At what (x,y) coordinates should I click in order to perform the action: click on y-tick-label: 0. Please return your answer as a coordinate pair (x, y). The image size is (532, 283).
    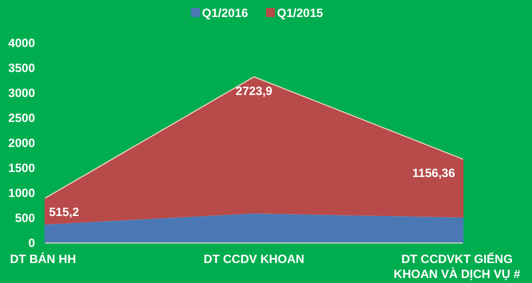
    Looking at the image, I should click on (32, 243).